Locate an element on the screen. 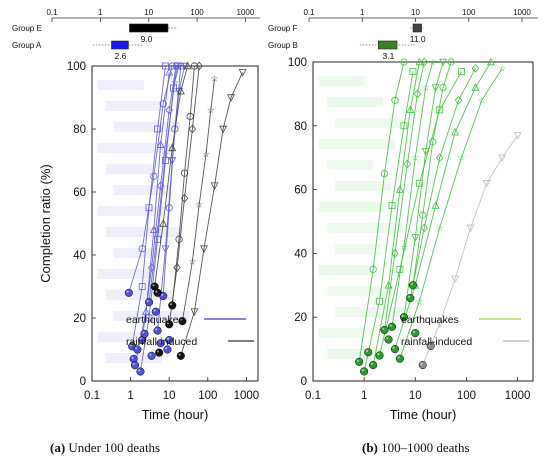 Image resolution: width=550 pixels, height=465 pixels. y-tick-label: 80 is located at coordinates (79, 130).